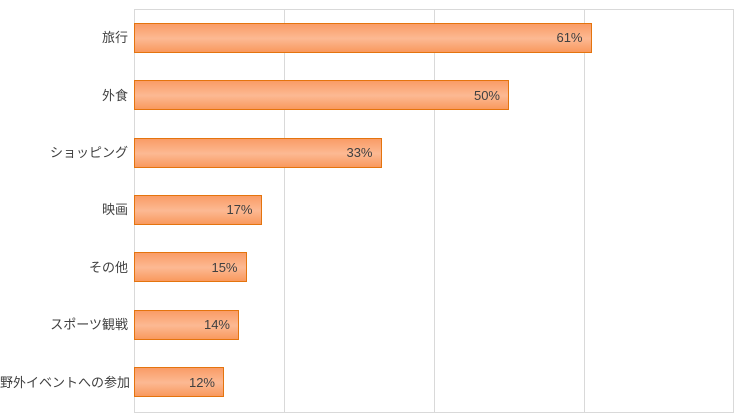  What do you see at coordinates (114, 95) in the screenshot?
I see `category-label: 外食` at bounding box center [114, 95].